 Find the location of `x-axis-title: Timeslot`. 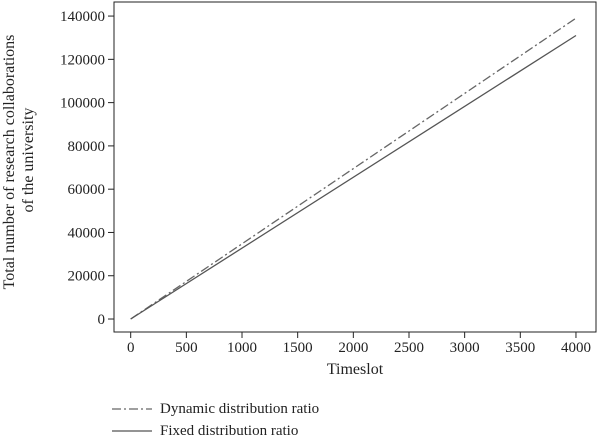

x-axis-title: Timeslot is located at coordinates (355, 369).